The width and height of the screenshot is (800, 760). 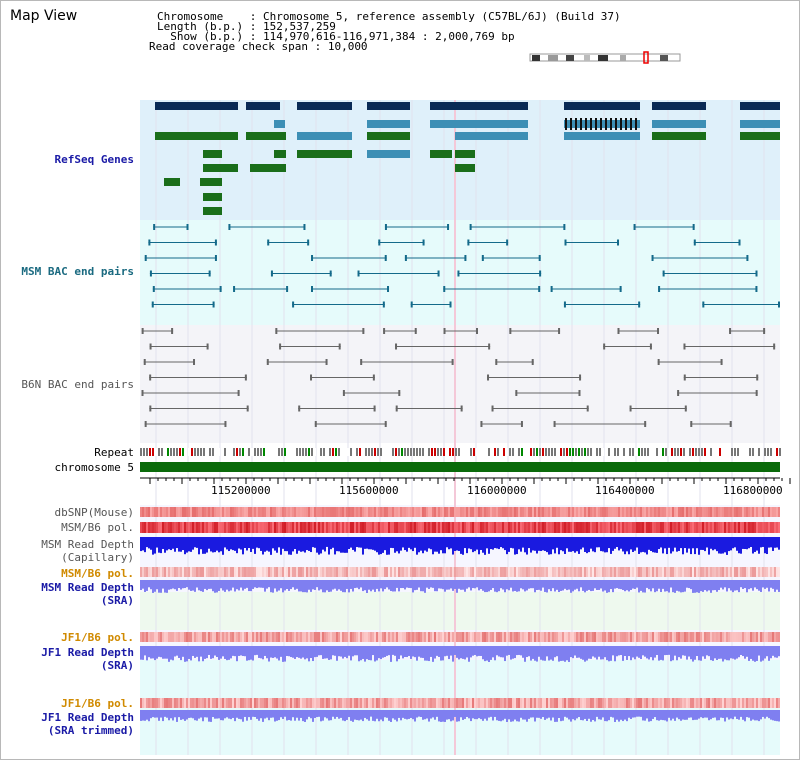 I want to click on track-label-msm-pol-2: MSM/B6 pol., so click(x=97, y=573).